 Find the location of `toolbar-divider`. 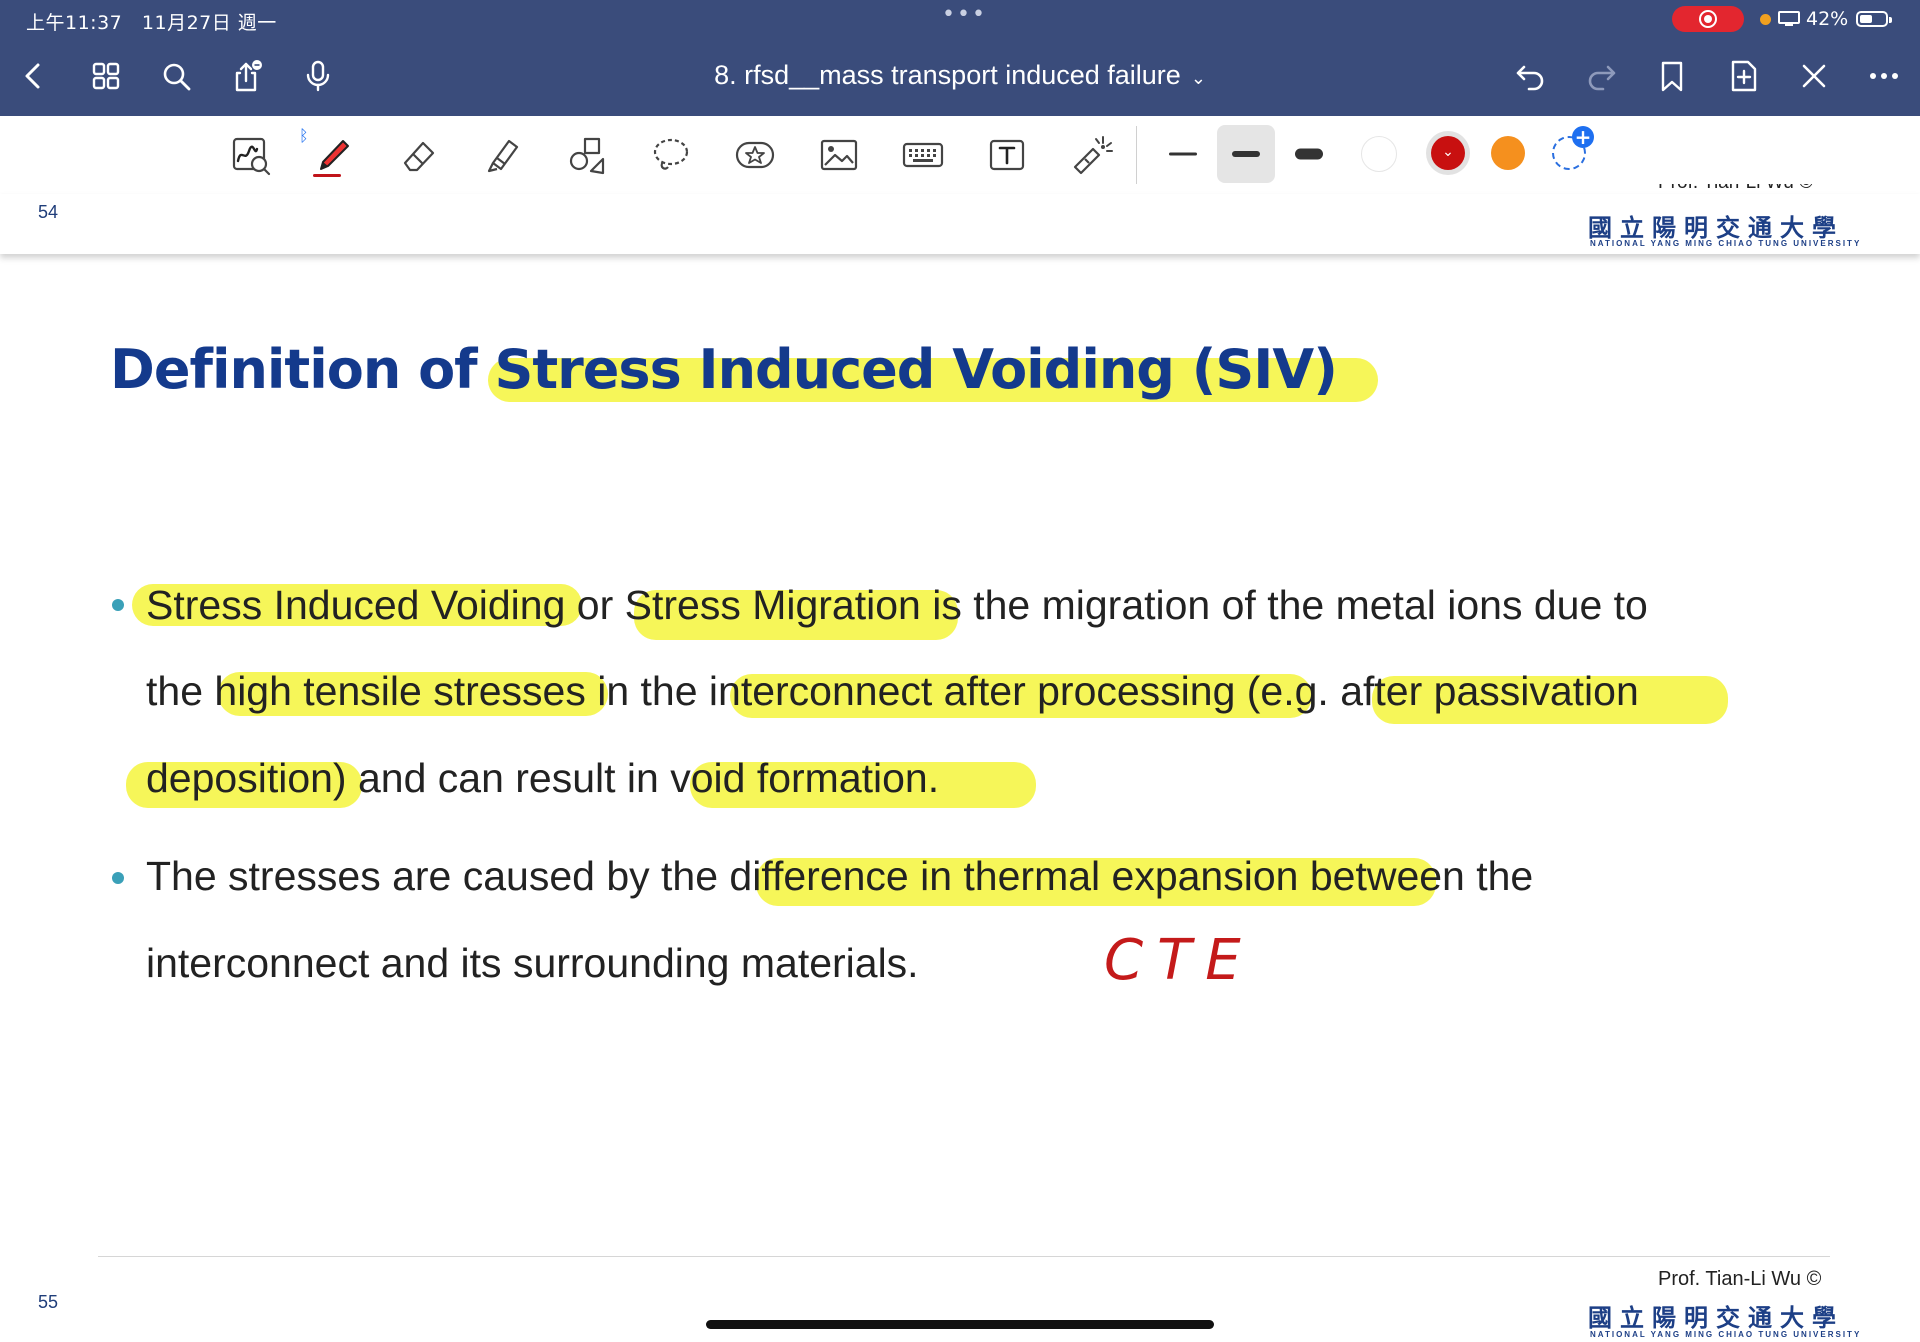

toolbar-divider is located at coordinates (1136, 155).